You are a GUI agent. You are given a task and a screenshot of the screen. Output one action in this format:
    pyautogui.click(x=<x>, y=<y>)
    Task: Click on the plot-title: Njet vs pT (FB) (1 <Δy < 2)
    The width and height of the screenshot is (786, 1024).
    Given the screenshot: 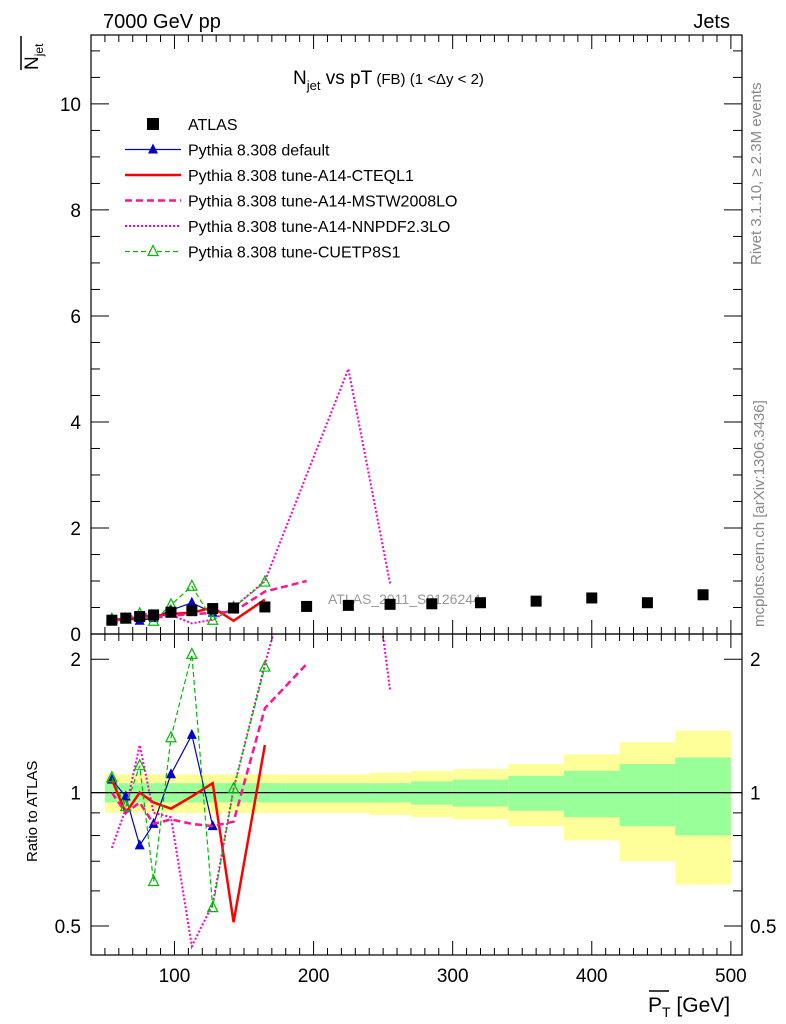 What is the action you would take?
    pyautogui.click(x=388, y=80)
    